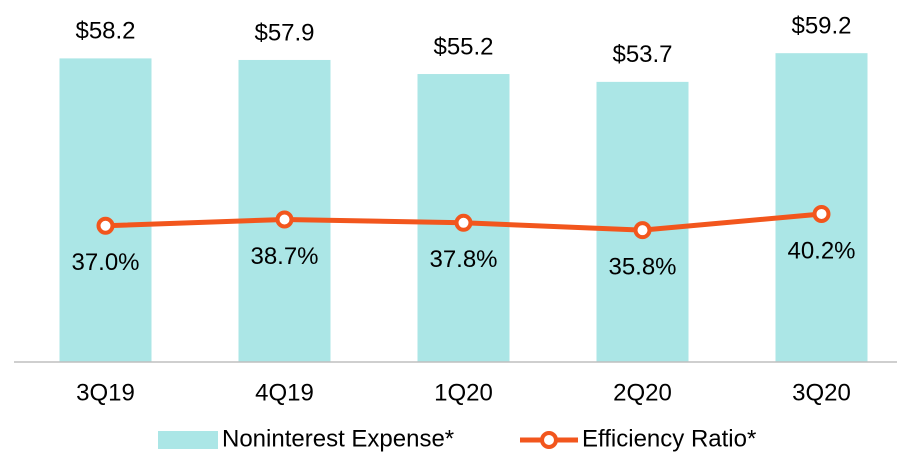  Describe the element at coordinates (463, 46) in the screenshot. I see `bar-value-label: $55.2` at that location.